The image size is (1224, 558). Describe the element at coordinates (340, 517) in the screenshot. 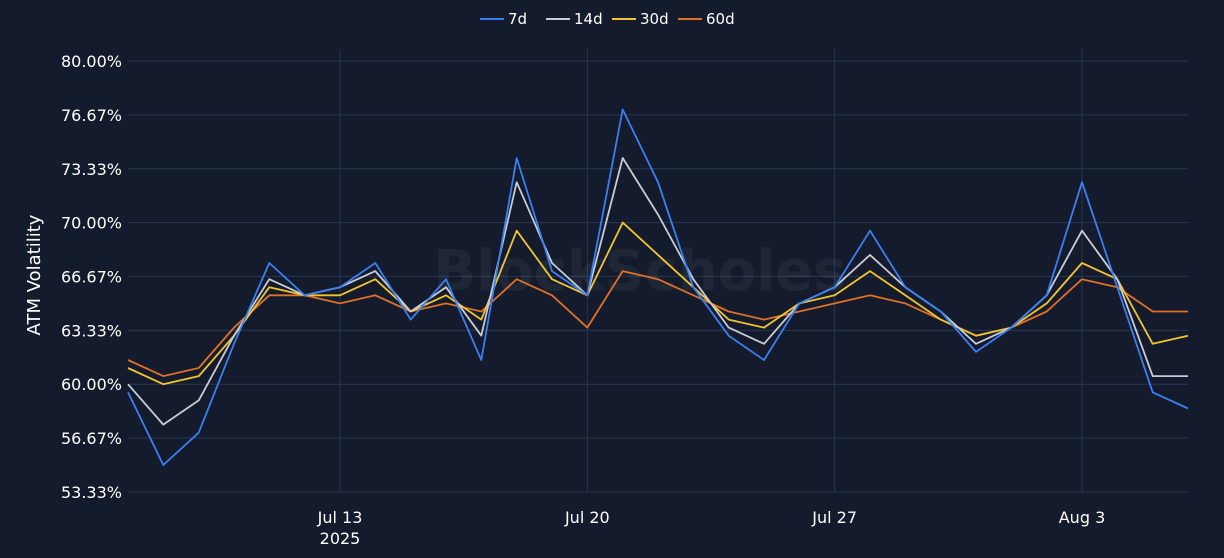

I see `x-tick-label: Jul 13` at that location.